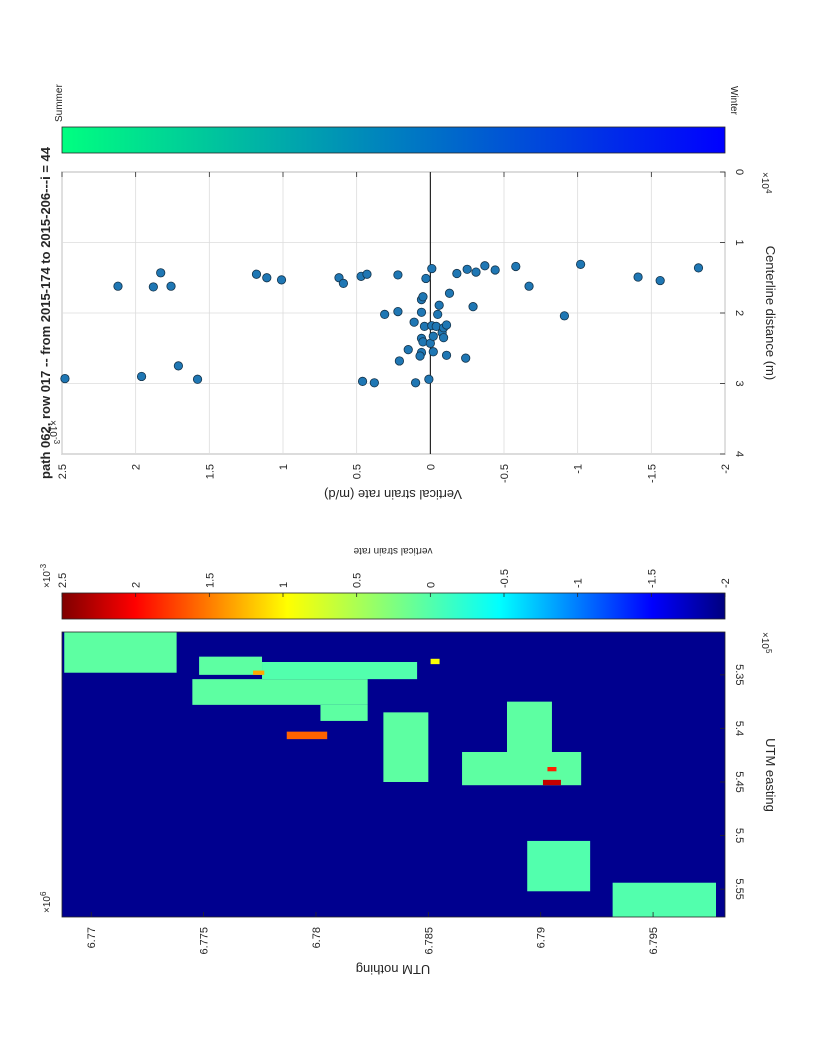 Image resolution: width=816 pixels, height=1056 pixels. What do you see at coordinates (393, 969) in the screenshot?
I see `heatmap-ylabel: UTM nothing` at bounding box center [393, 969].